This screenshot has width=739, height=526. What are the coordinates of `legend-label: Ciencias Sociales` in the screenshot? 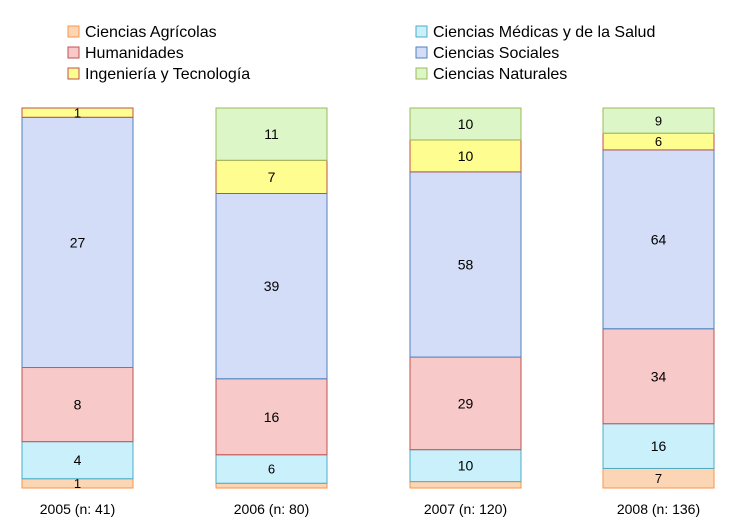 It's located at (496, 53).